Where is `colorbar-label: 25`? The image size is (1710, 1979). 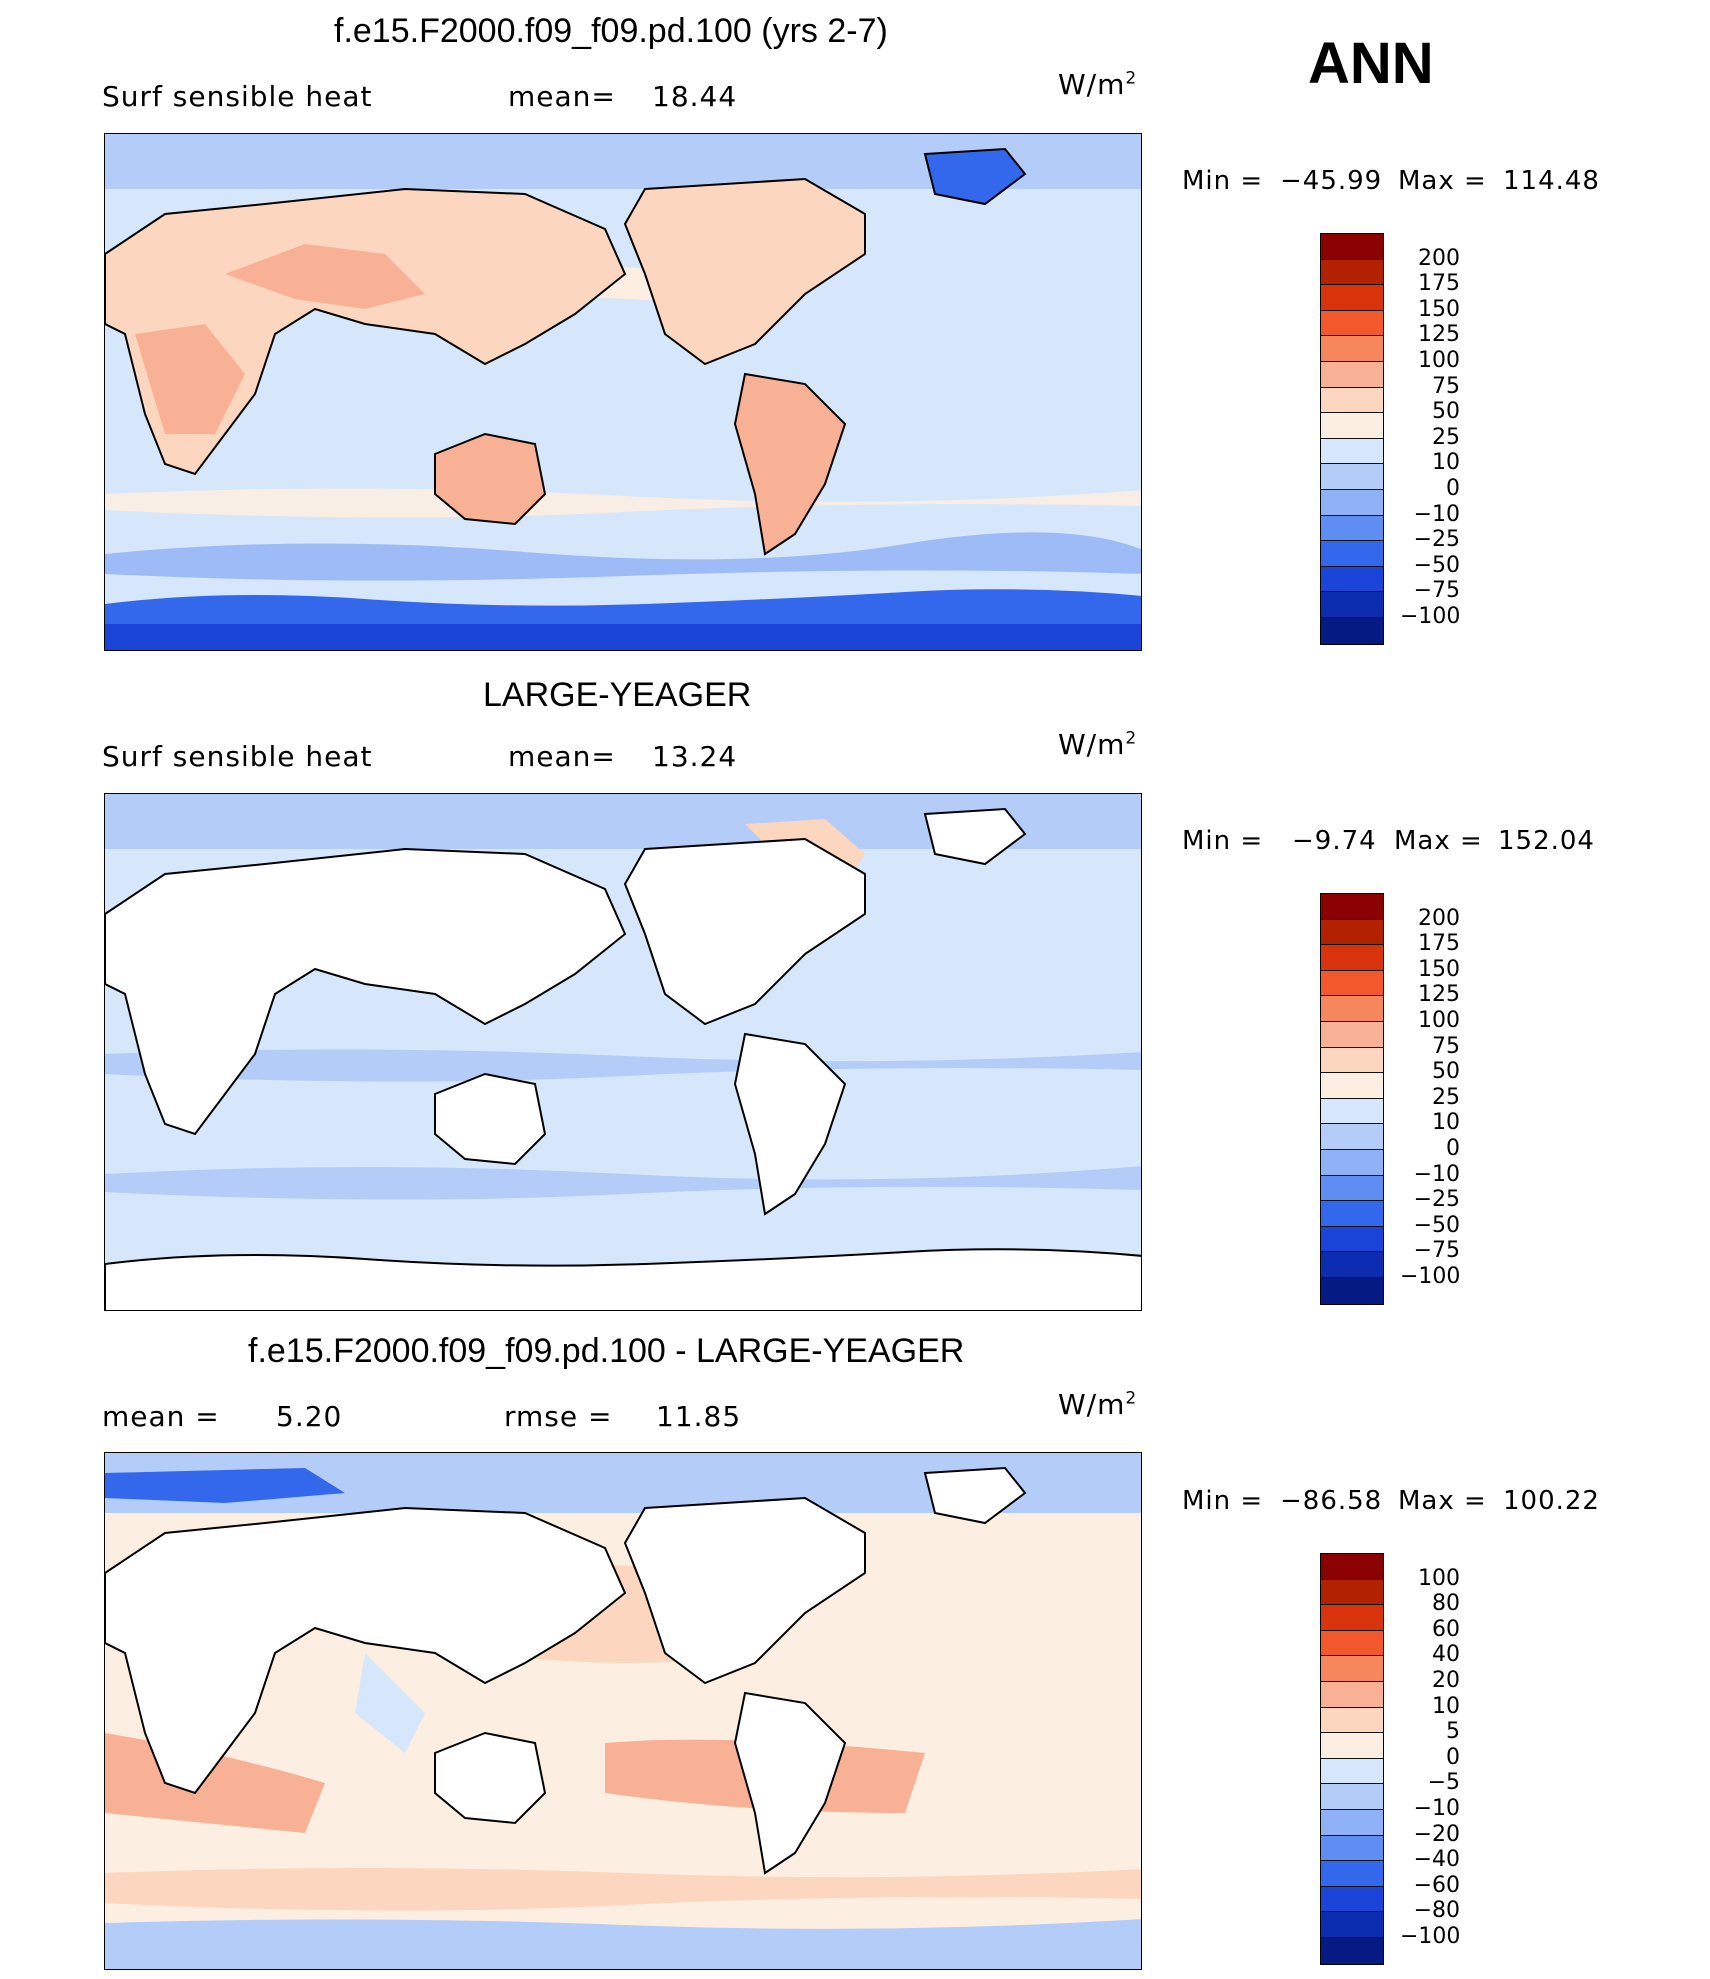
colorbar-label: 25 is located at coordinates (1446, 437).